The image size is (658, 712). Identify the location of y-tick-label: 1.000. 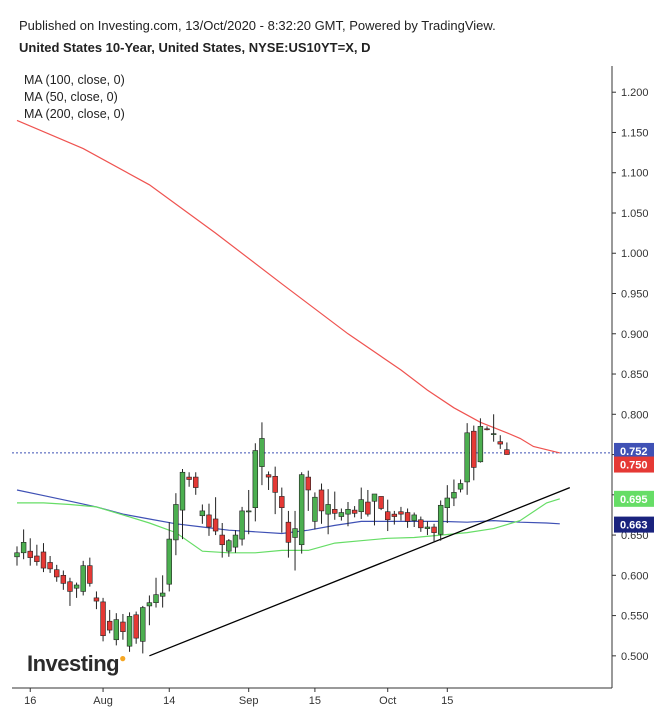
(635, 254).